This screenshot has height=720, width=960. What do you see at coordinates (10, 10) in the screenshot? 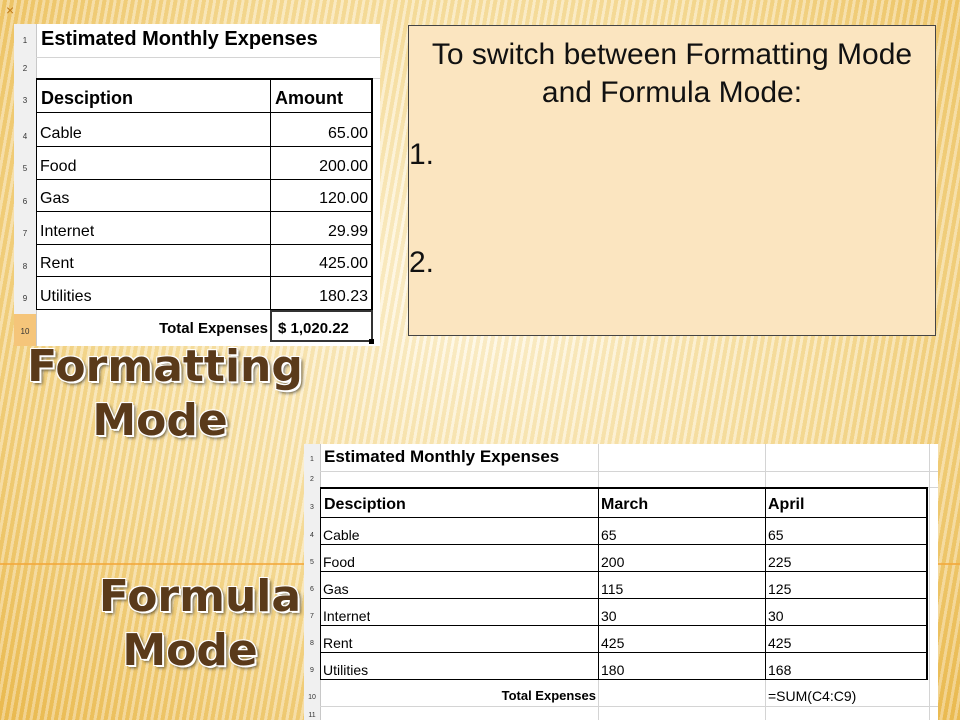
I see `slide-corner-mark: ×` at bounding box center [10, 10].